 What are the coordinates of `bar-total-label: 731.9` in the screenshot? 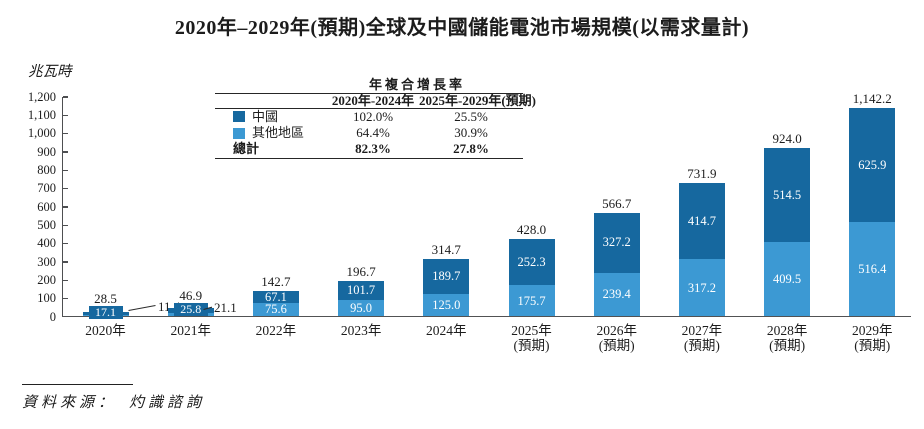 It's located at (702, 173).